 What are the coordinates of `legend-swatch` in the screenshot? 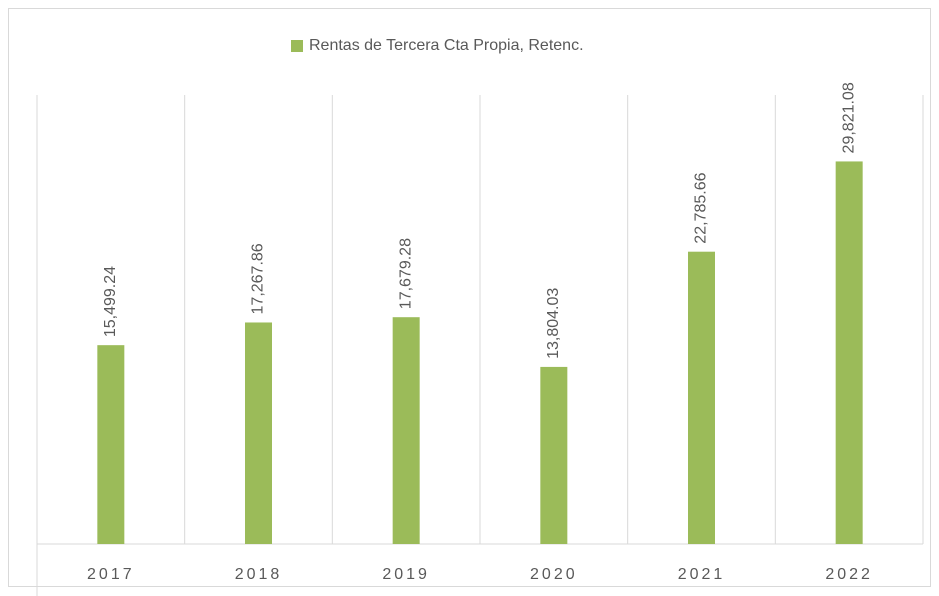 It's located at (297, 46).